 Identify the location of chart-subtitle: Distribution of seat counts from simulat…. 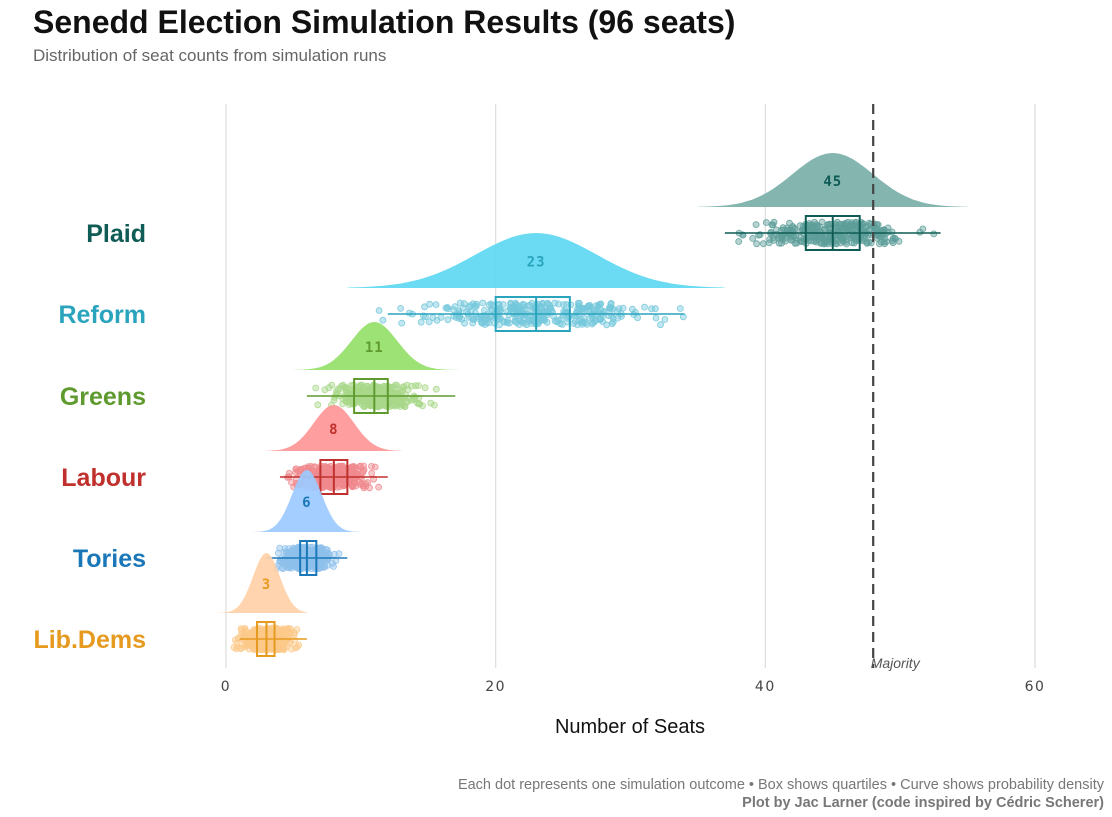
(210, 55).